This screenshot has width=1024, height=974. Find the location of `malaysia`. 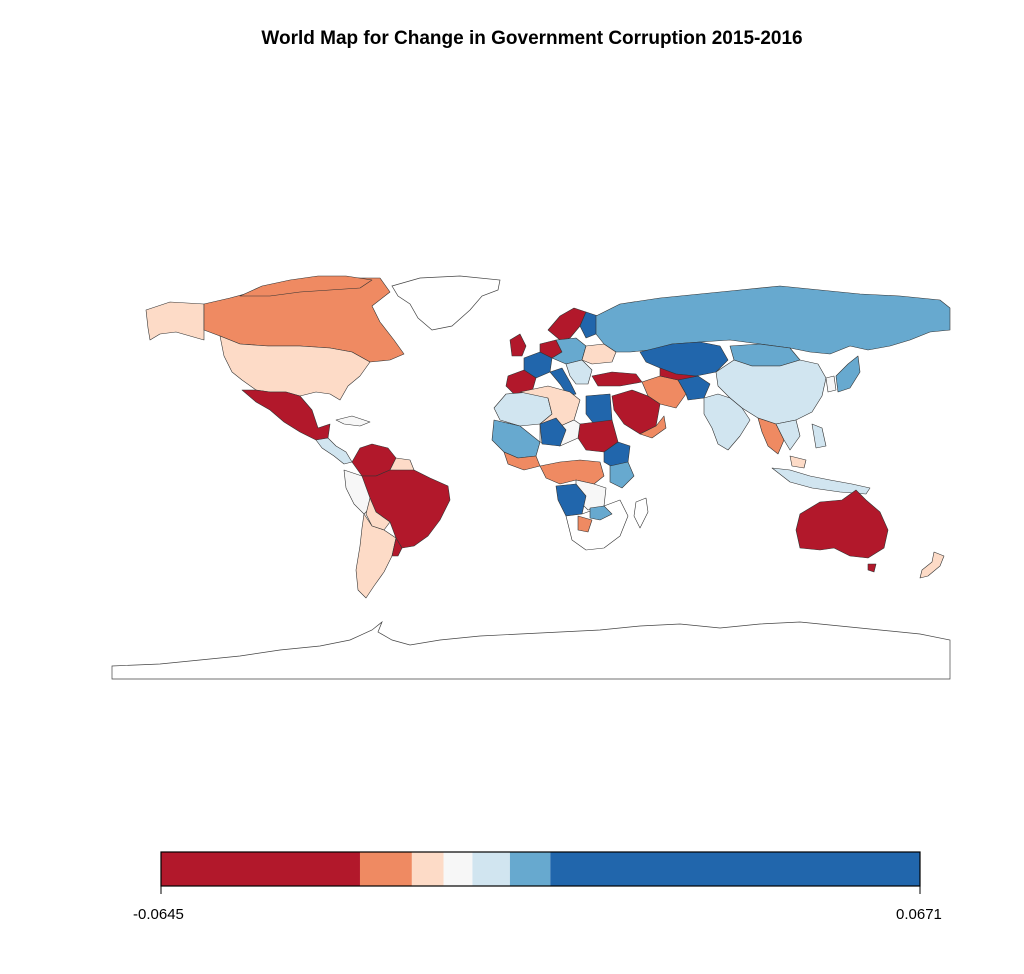

malaysia is located at coordinates (798, 462).